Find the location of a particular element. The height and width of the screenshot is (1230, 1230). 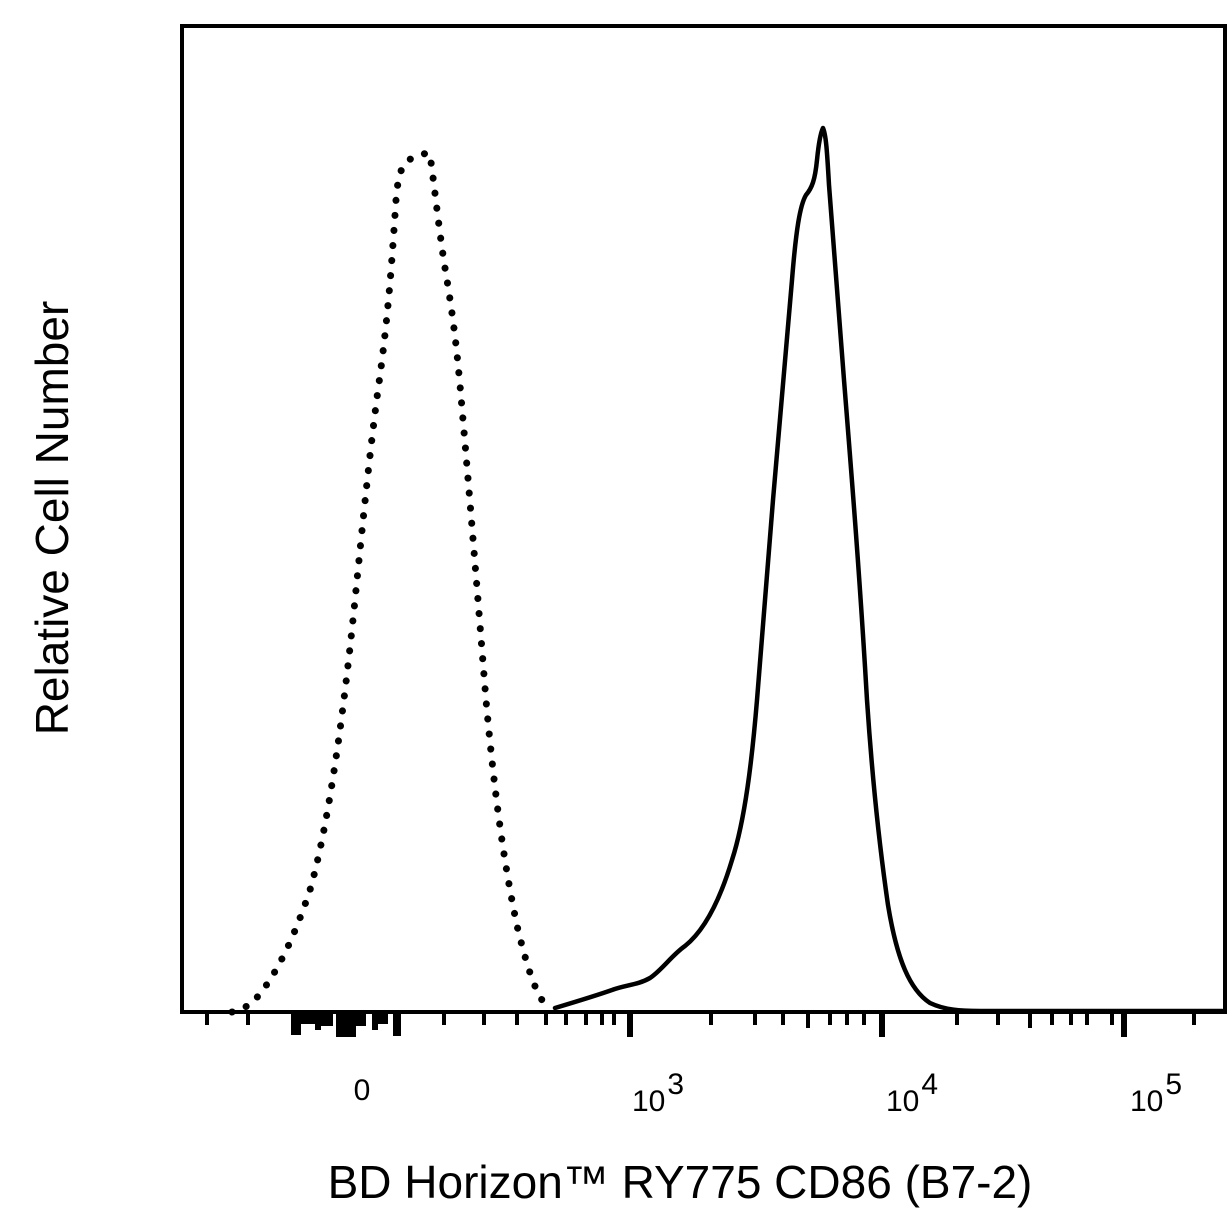

x-tick-label-1e3: 10³ is located at coordinates (657, 1093).